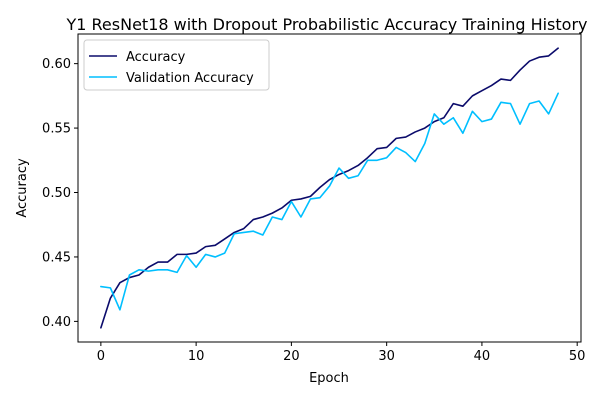 This screenshot has width=600, height=400. What do you see at coordinates (56, 322) in the screenshot?
I see `y-tick-label: 0.40` at bounding box center [56, 322].